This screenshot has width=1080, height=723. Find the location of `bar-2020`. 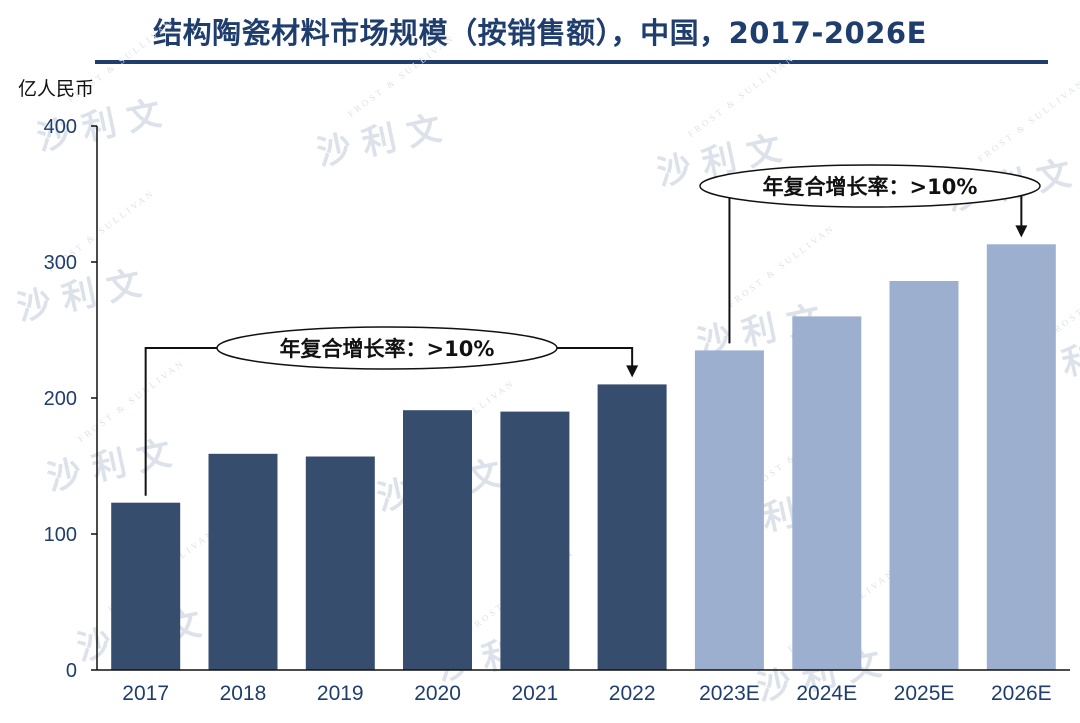

bar-2020 is located at coordinates (437, 540).